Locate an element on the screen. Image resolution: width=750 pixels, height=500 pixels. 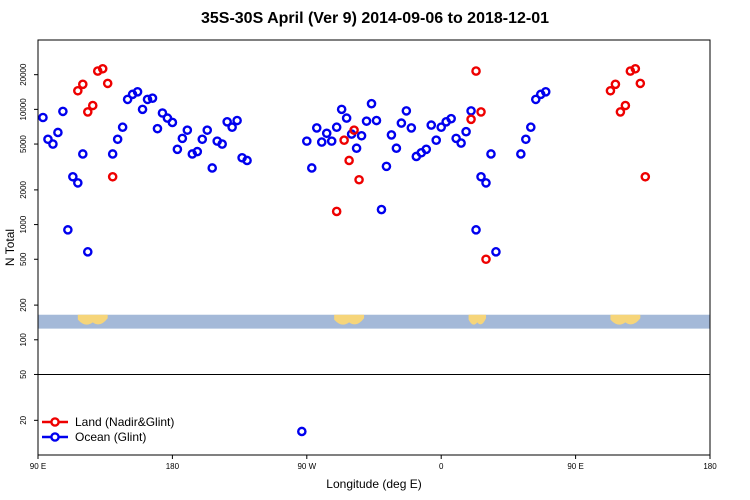
y-axis: 20 50 100 200 500 1000 2000 5000 10000 20000 is located at coordinates (28, 244).